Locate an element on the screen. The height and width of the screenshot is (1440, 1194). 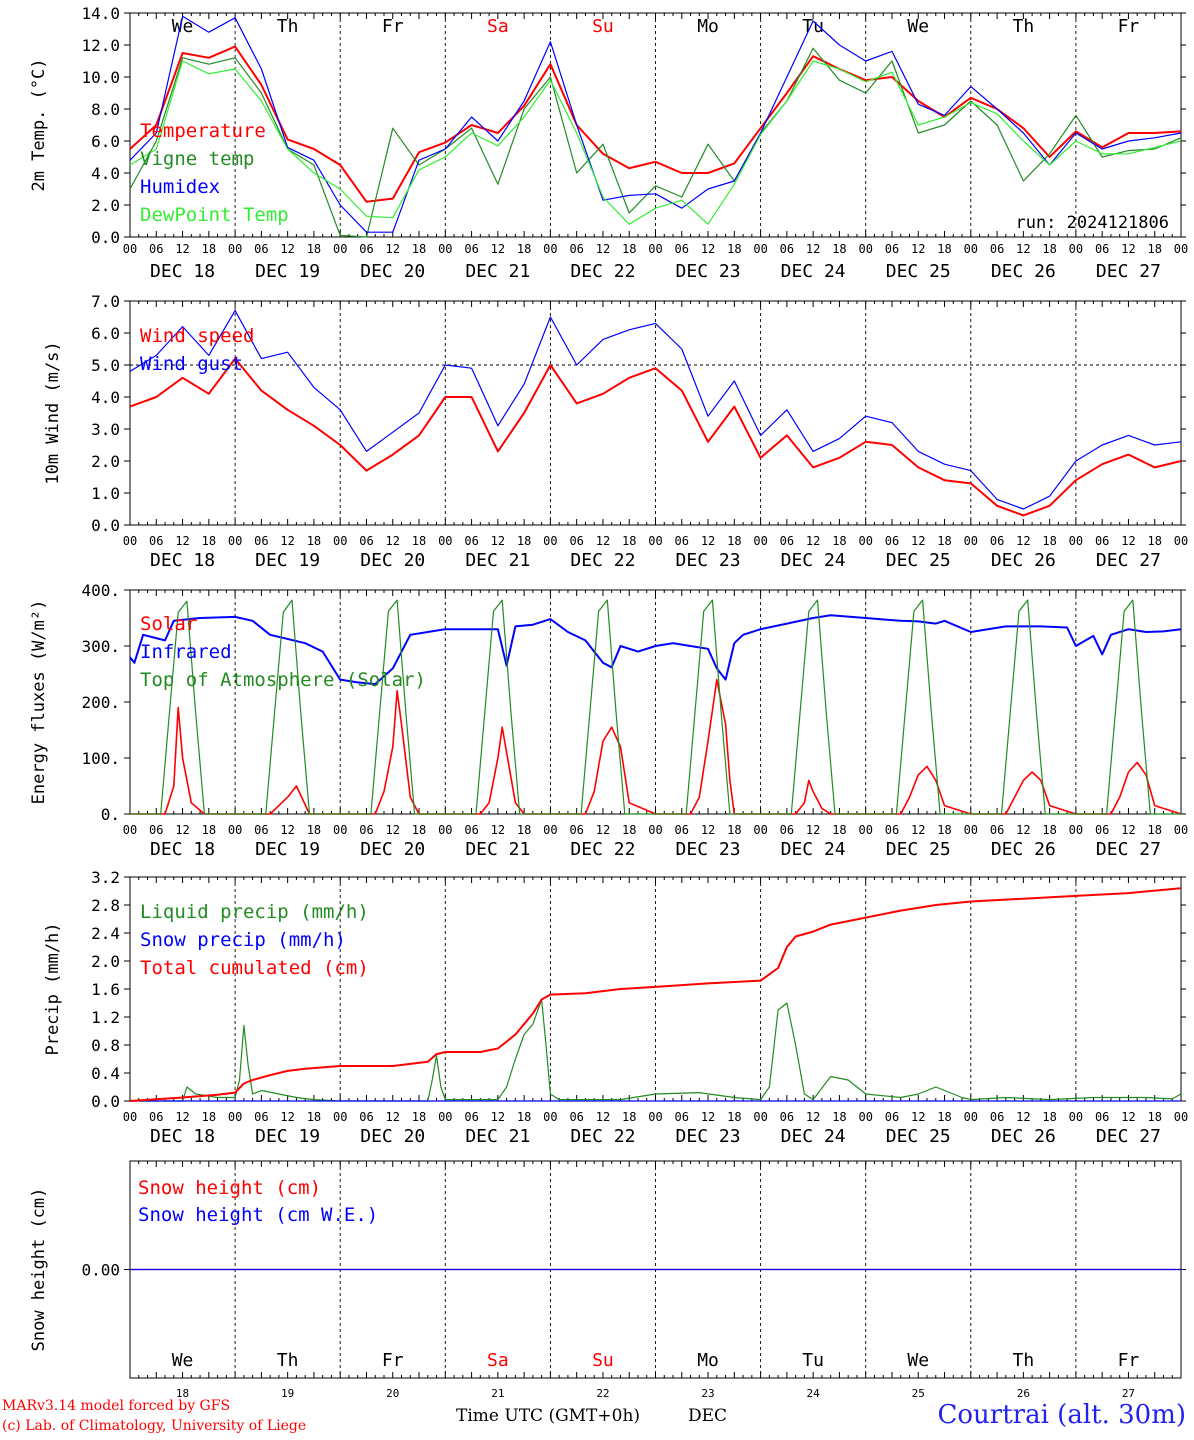
day-number-label: 21 is located at coordinates (497, 1393).